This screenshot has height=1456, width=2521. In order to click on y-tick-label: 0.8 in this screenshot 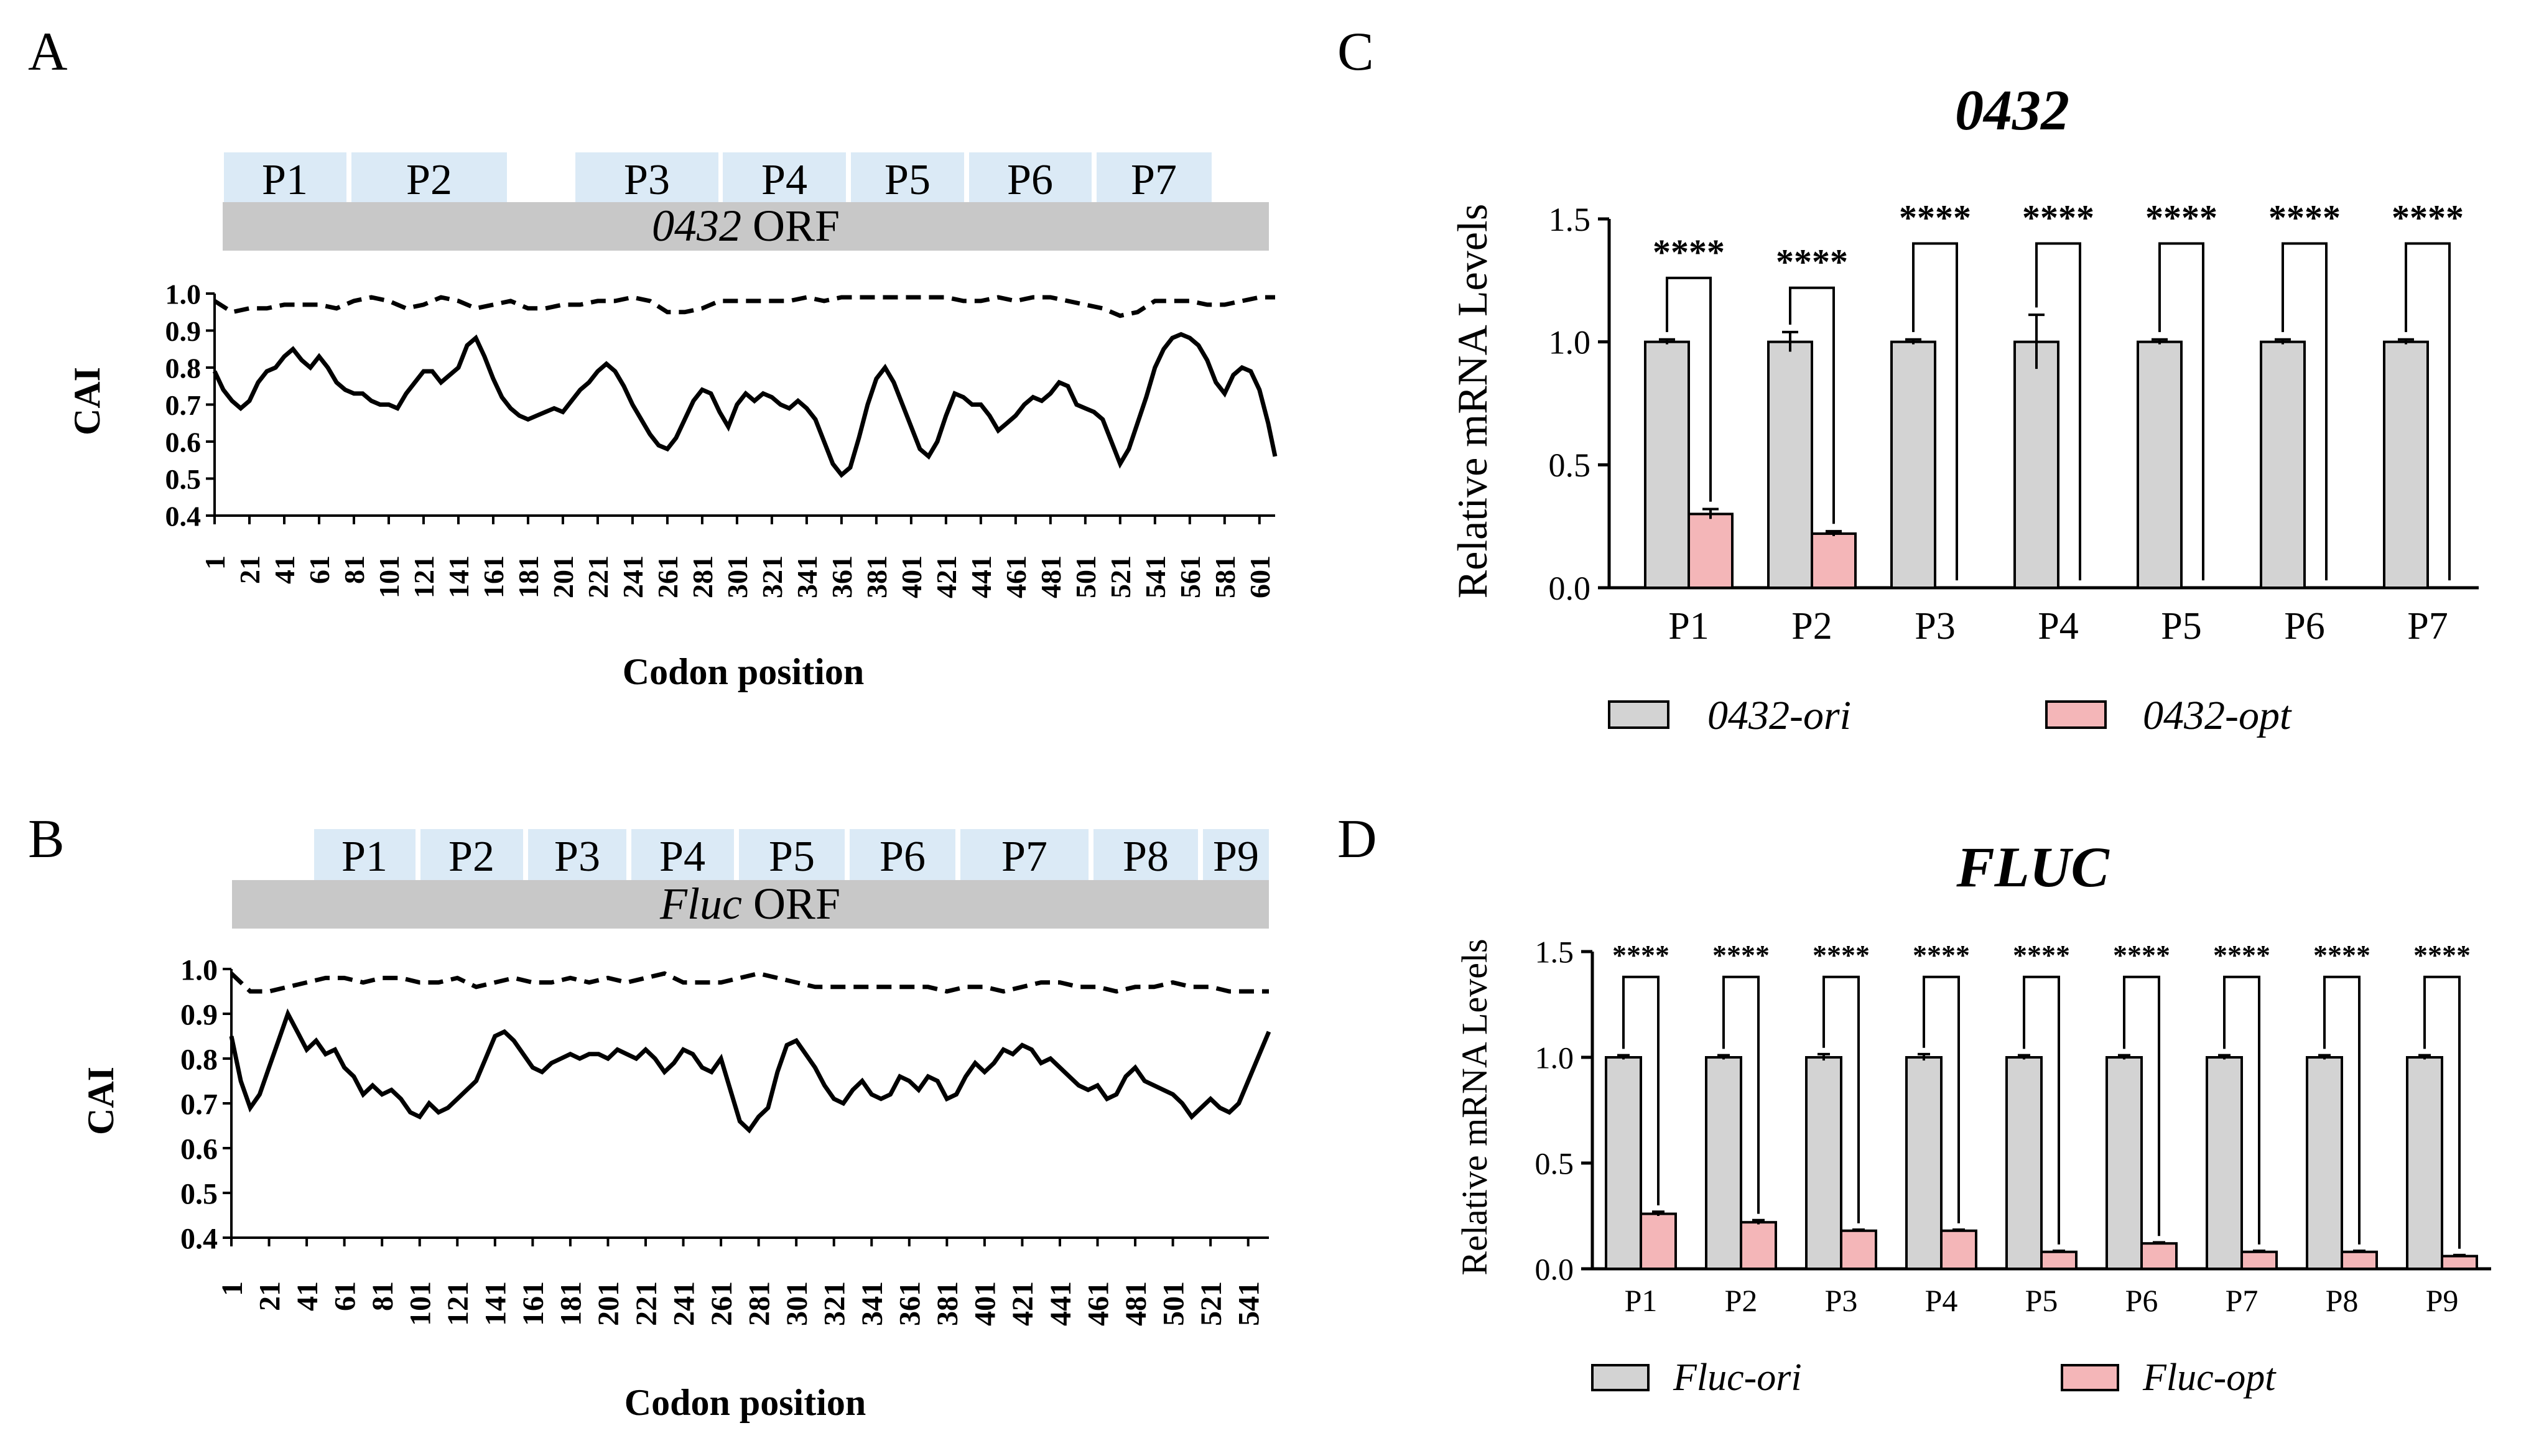, I will do `click(199, 1059)`.